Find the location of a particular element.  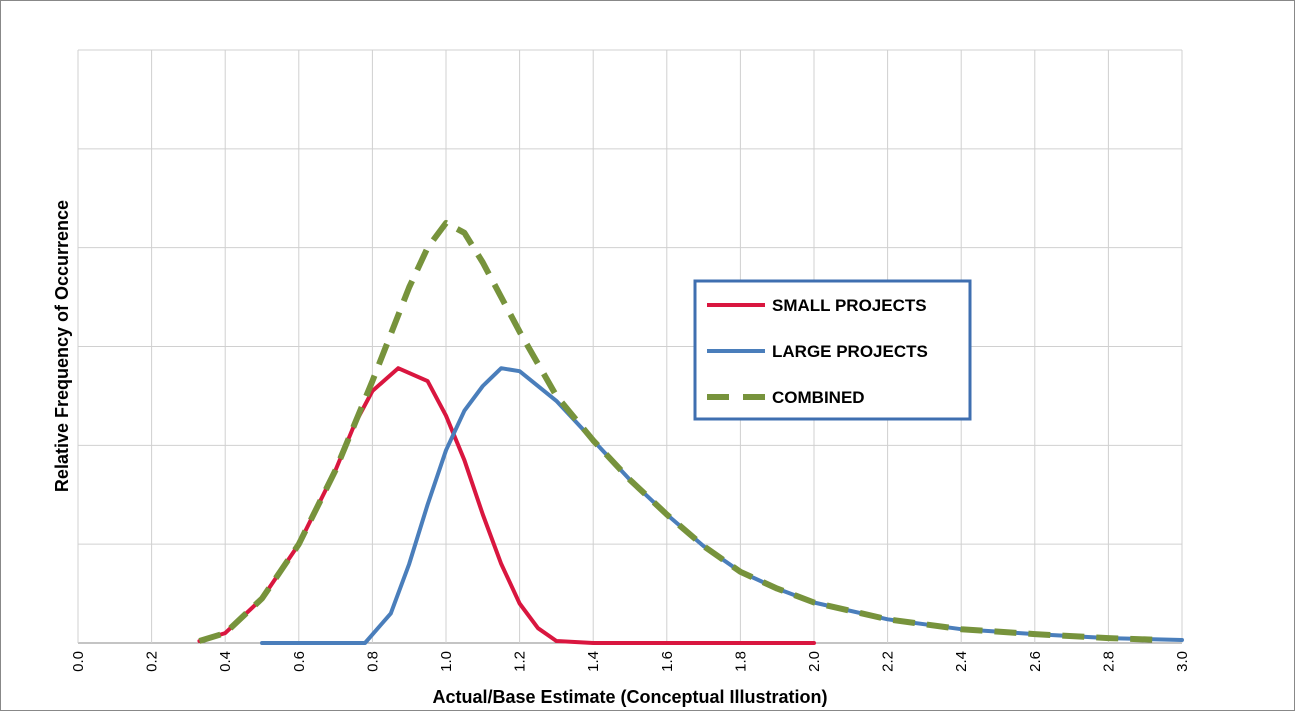

y-axis-label: Relative Frequency of Occurrence is located at coordinates (62, 346).